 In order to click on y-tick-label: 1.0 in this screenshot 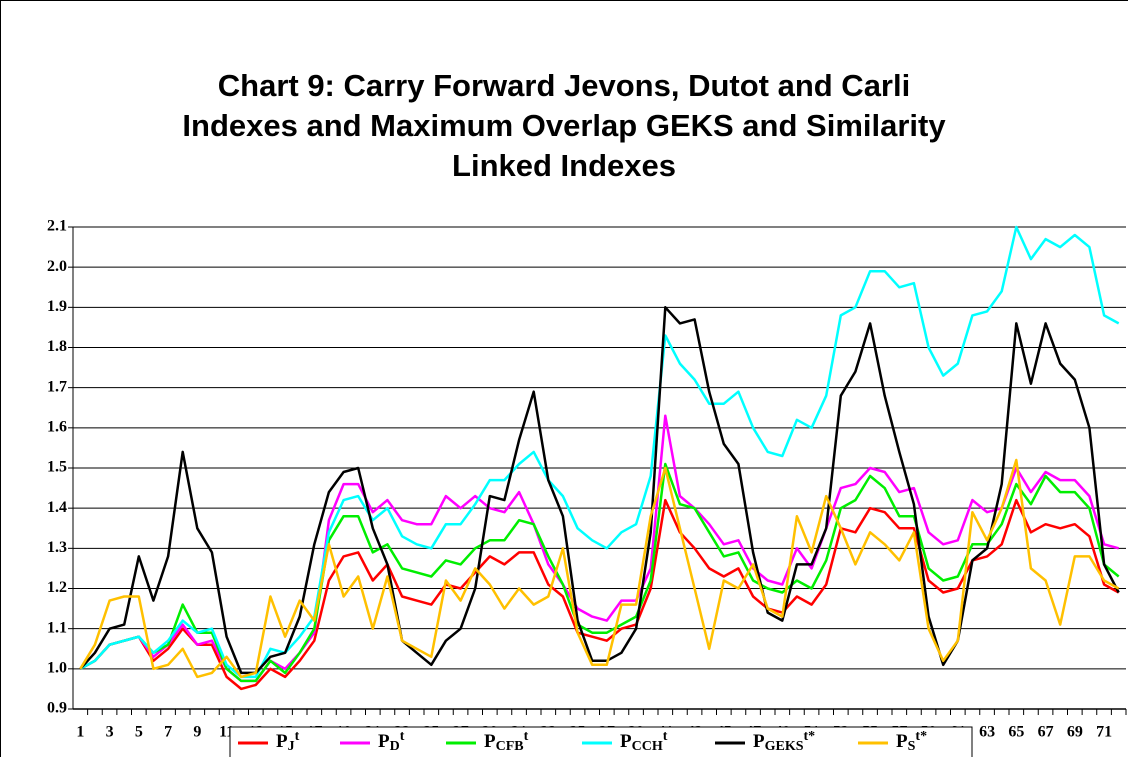, I will do `click(57, 668)`.